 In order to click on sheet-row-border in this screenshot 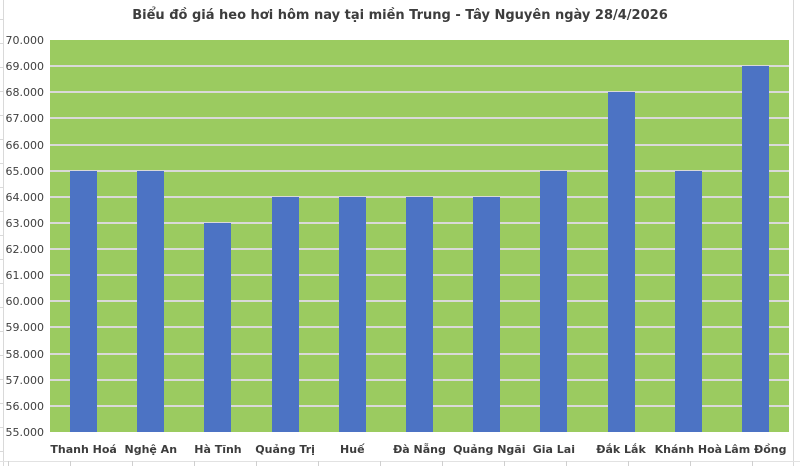, I will do `click(400, 461)`.